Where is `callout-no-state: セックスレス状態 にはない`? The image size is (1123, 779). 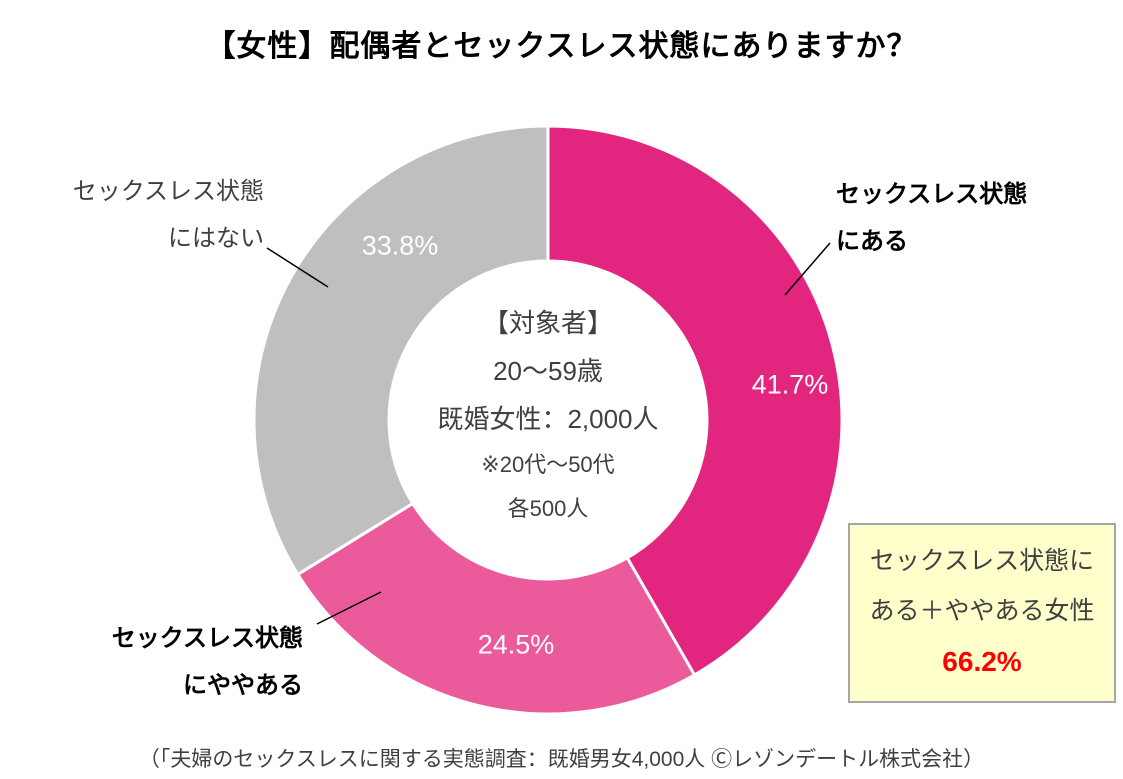
callout-no-state: セックスレス状態 にはない is located at coordinates (152, 215).